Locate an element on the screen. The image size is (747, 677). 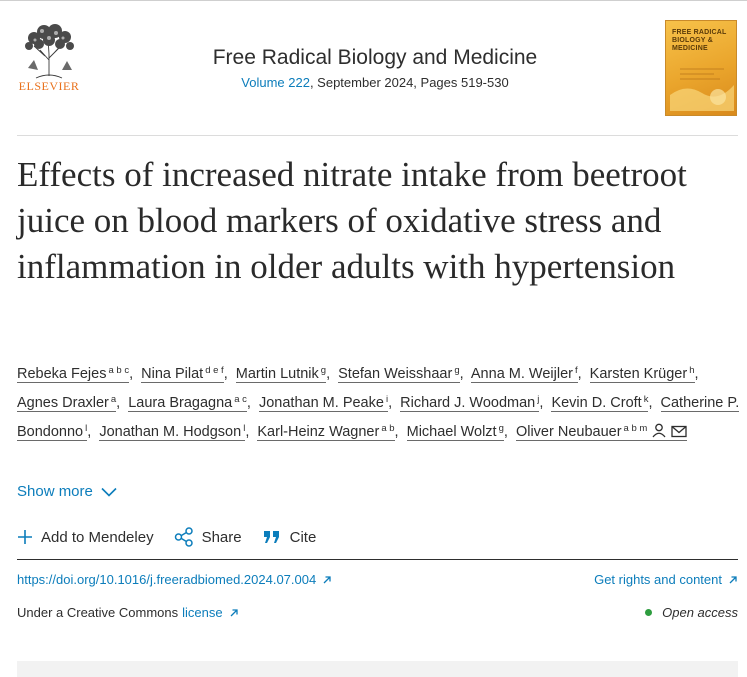
author-name: Karl-Heinz Wagner is located at coordinates (318, 432).